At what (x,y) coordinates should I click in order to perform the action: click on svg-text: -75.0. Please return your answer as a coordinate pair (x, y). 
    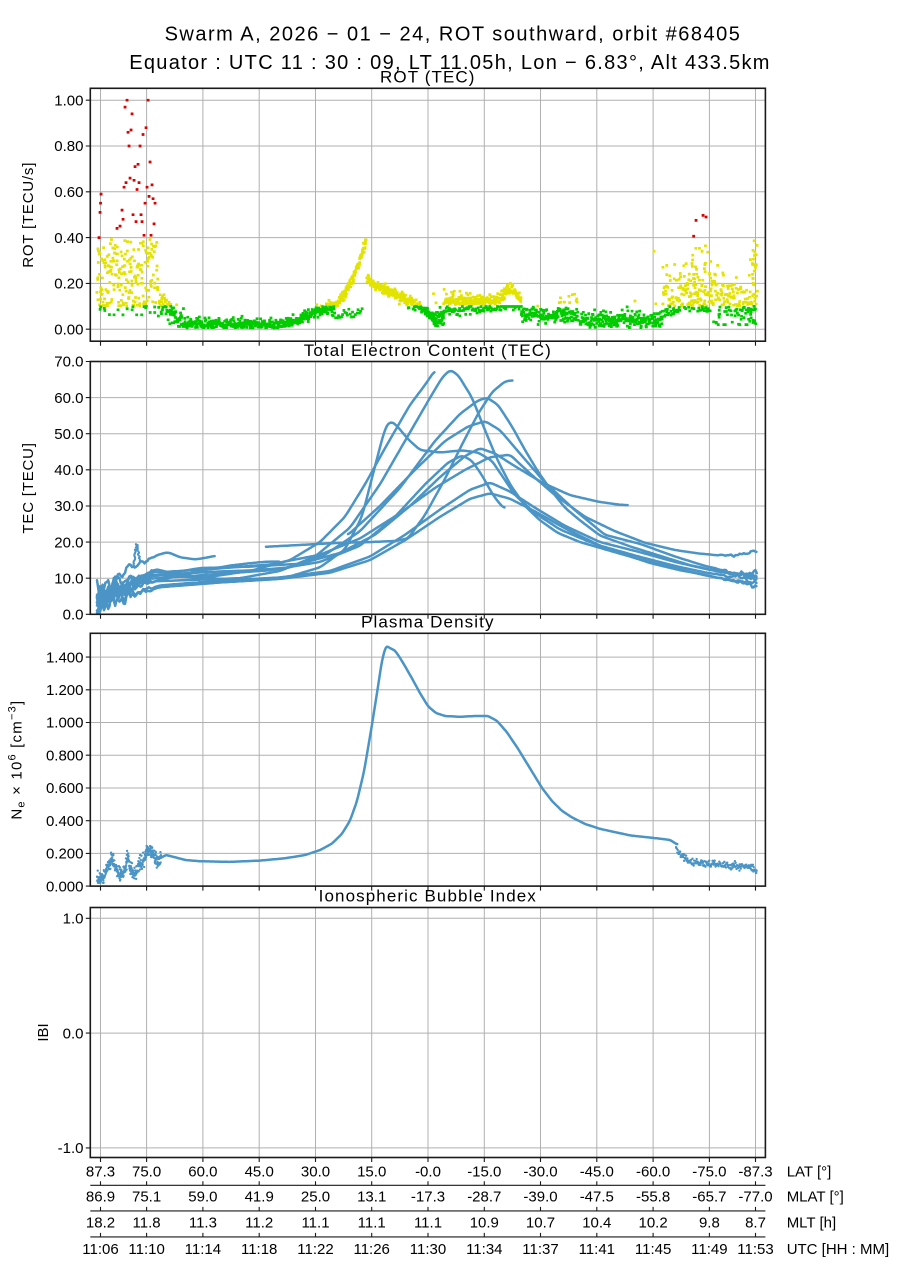
    Looking at the image, I should click on (709, 1171).